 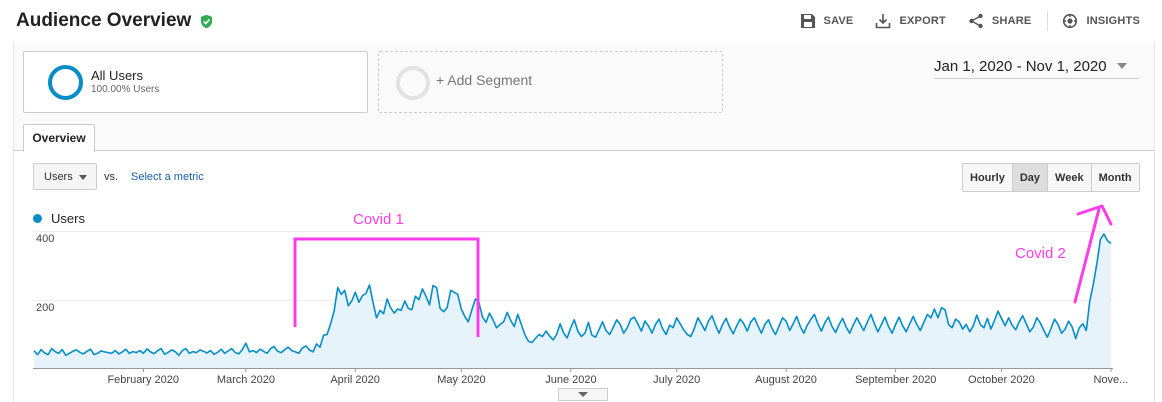 I want to click on annotation-covid-2: Covid 2, so click(x=1040, y=253).